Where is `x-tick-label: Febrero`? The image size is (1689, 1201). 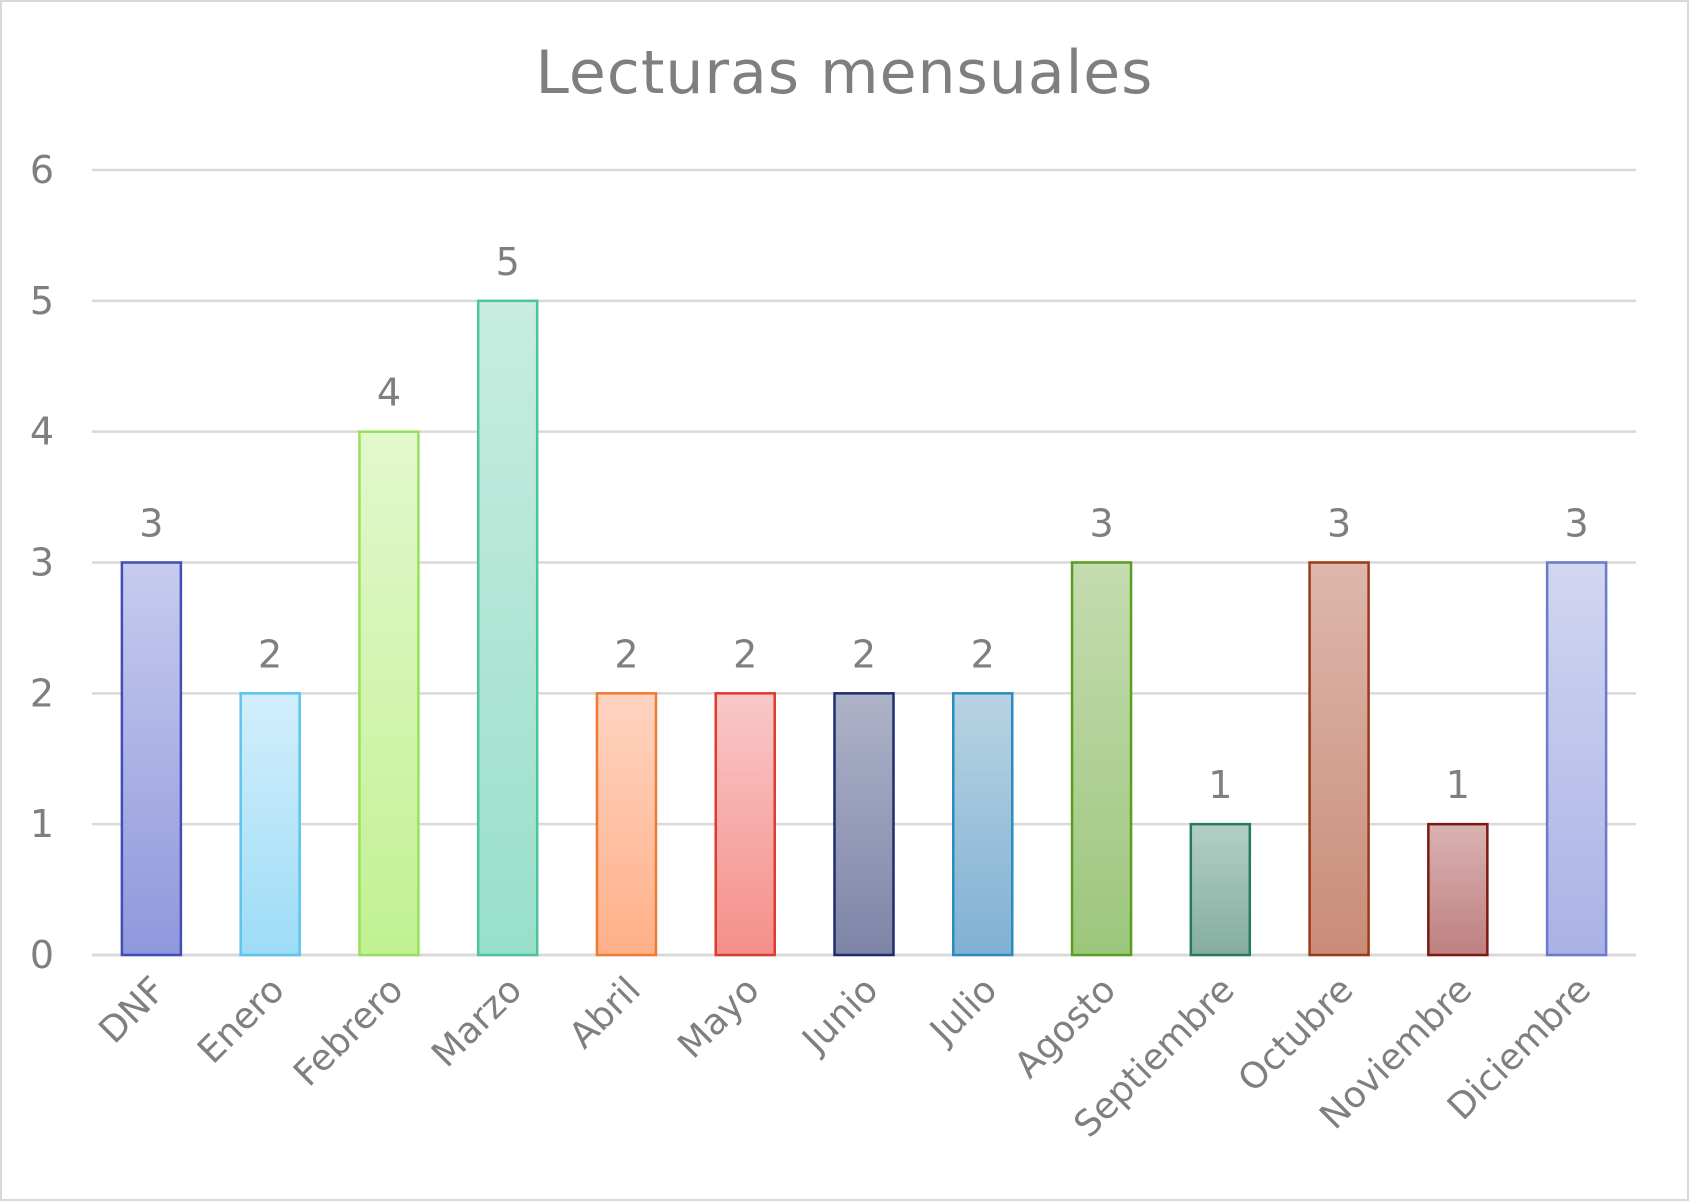 x-tick-label: Febrero is located at coordinates (348, 1031).